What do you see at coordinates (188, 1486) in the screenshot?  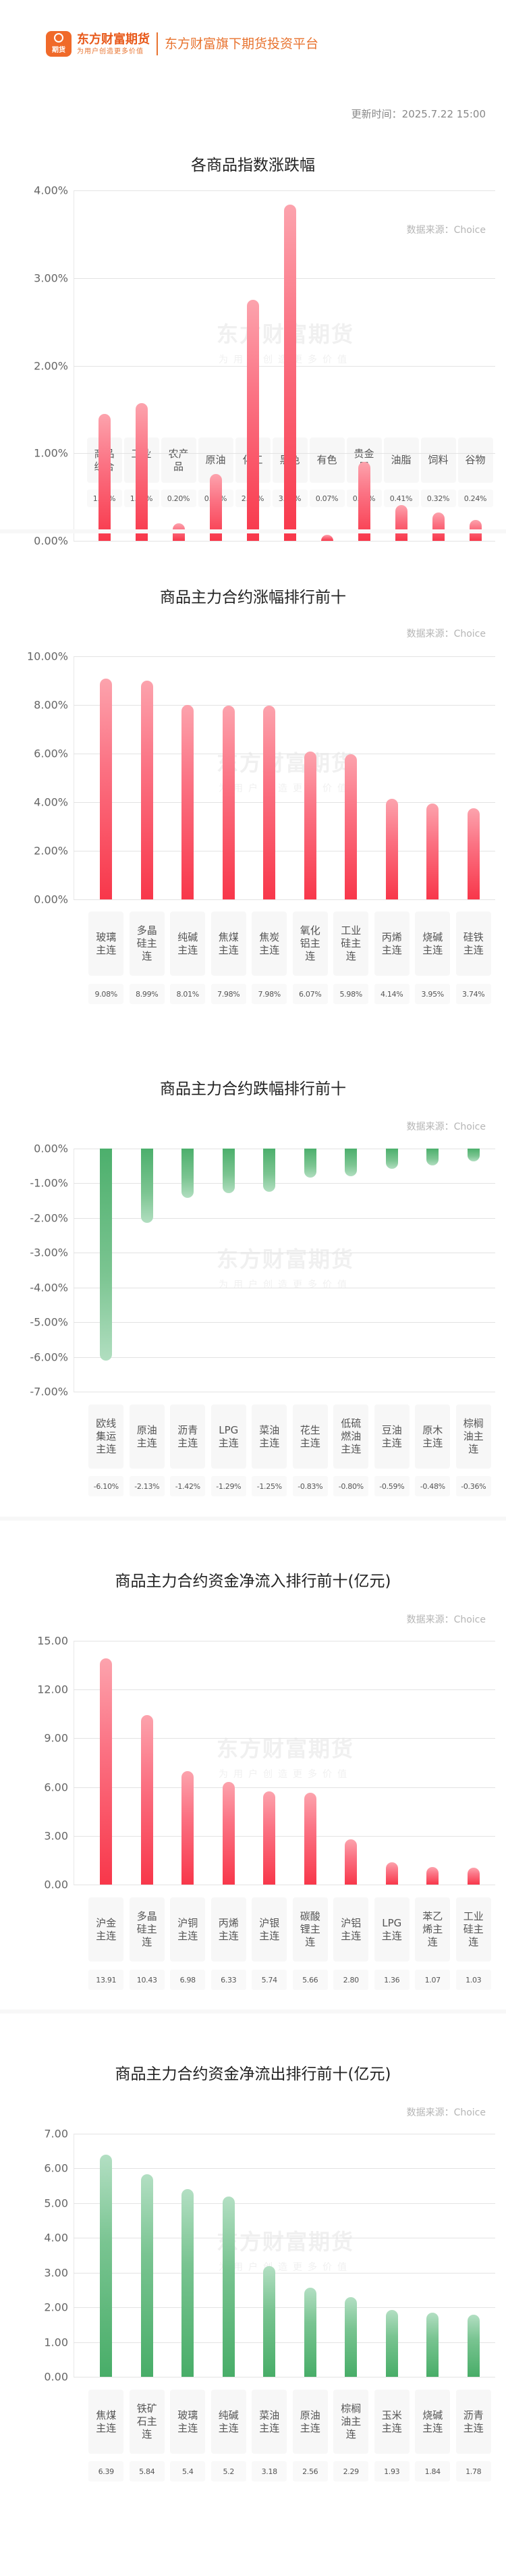 I see `value-label: -1.42%` at bounding box center [188, 1486].